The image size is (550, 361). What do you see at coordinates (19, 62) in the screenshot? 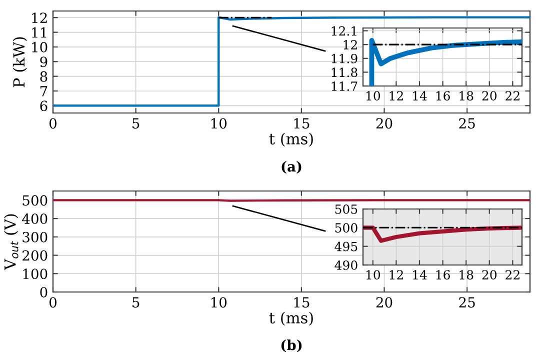
I see `y-axis-title: P (kW)` at bounding box center [19, 62].